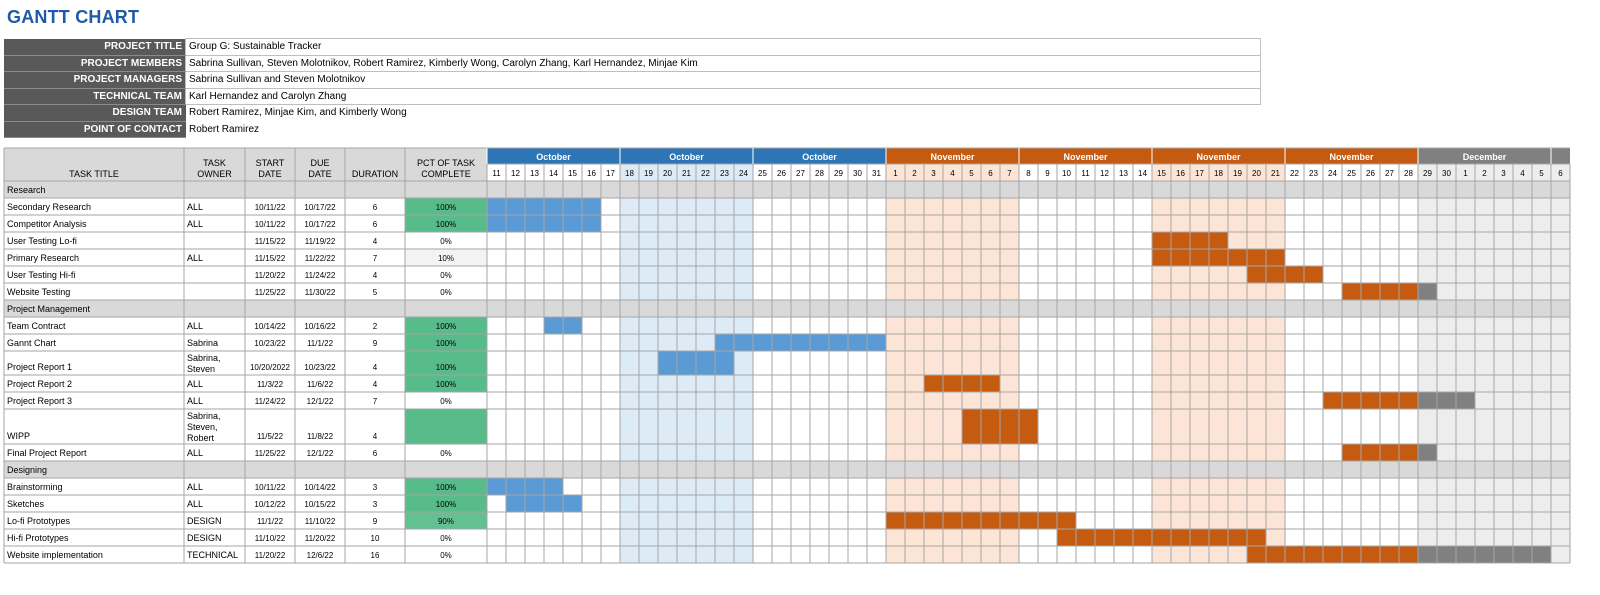 Image resolution: width=1600 pixels, height=595 pixels. Describe the element at coordinates (496, 173) in the screenshot. I see `day-label: 11` at that location.